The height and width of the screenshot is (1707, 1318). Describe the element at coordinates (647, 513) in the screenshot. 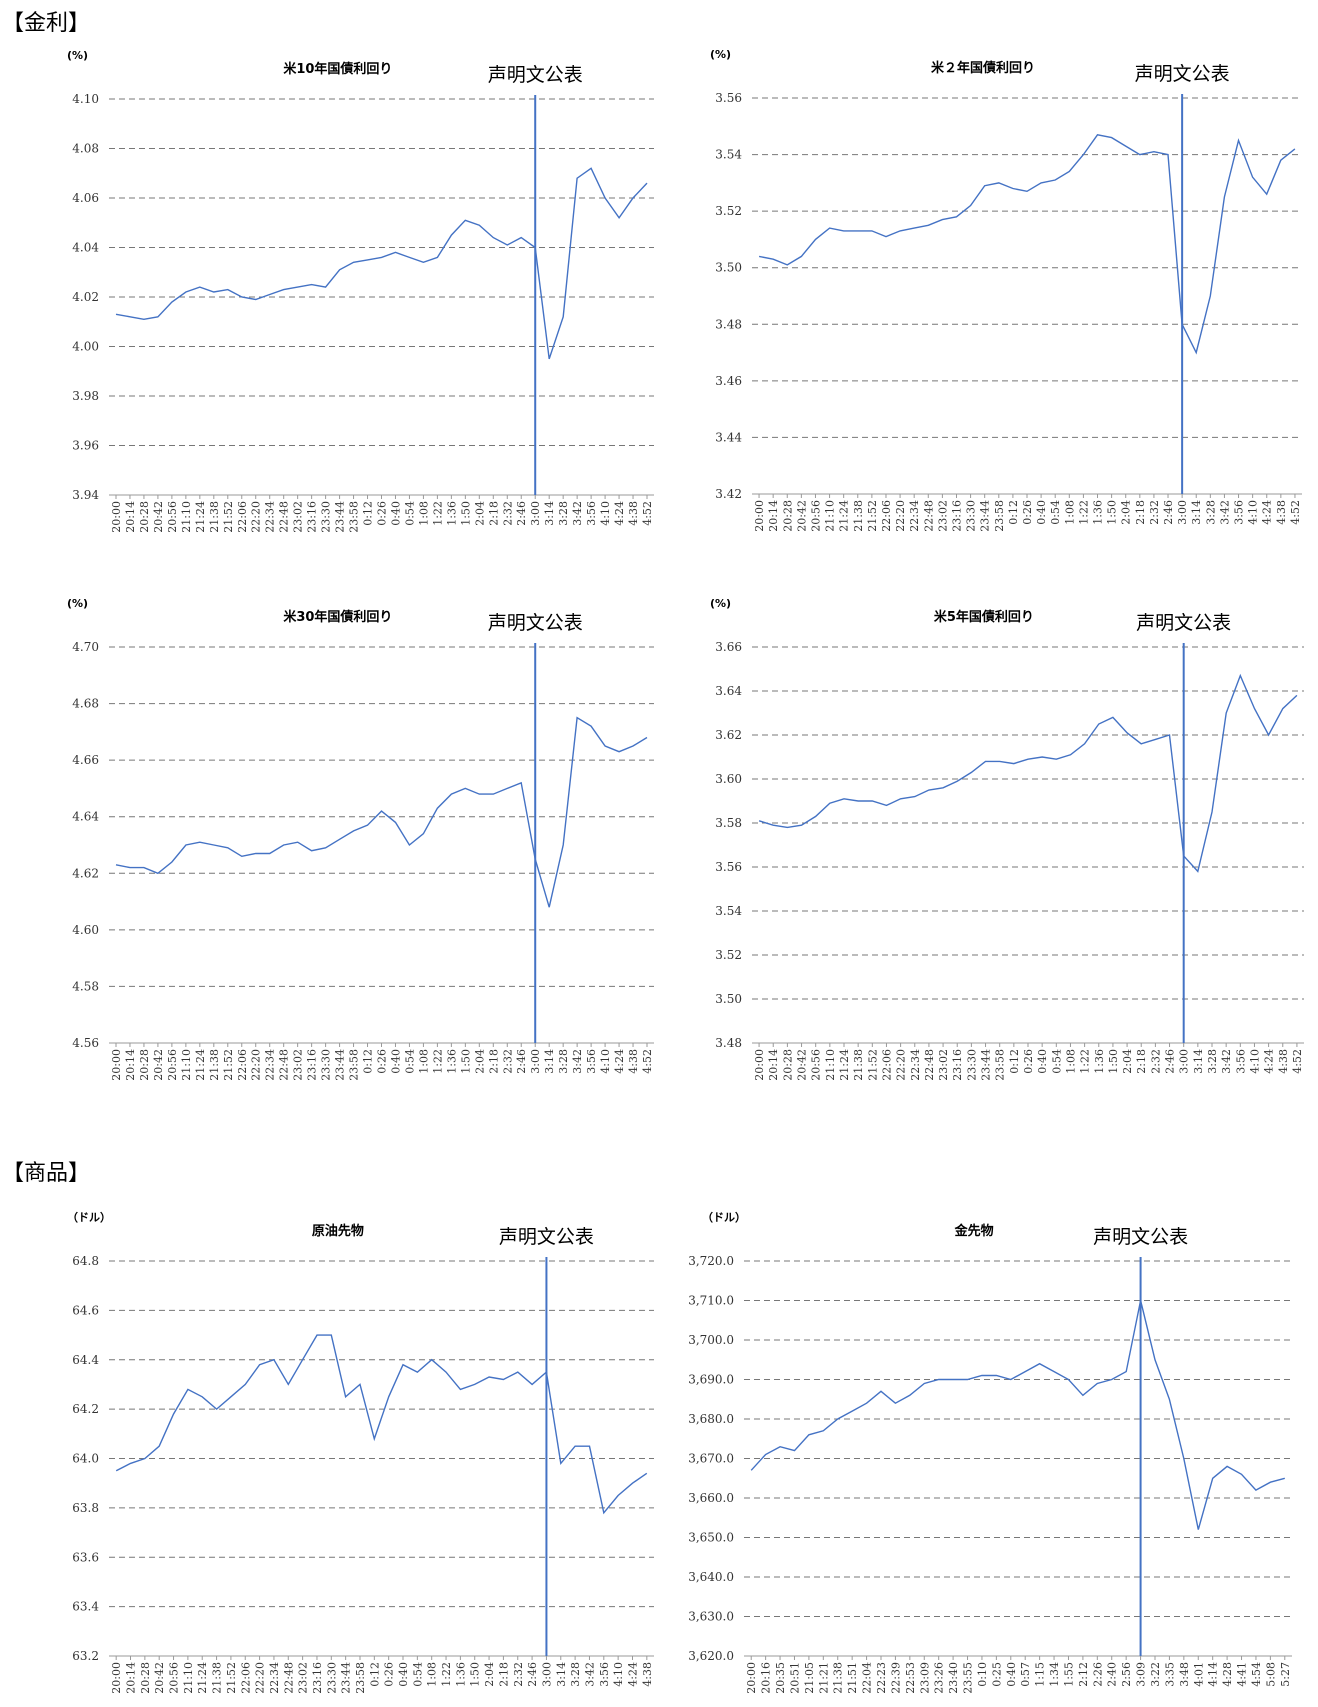

I see `x-tick-label: 4:52` at that location.